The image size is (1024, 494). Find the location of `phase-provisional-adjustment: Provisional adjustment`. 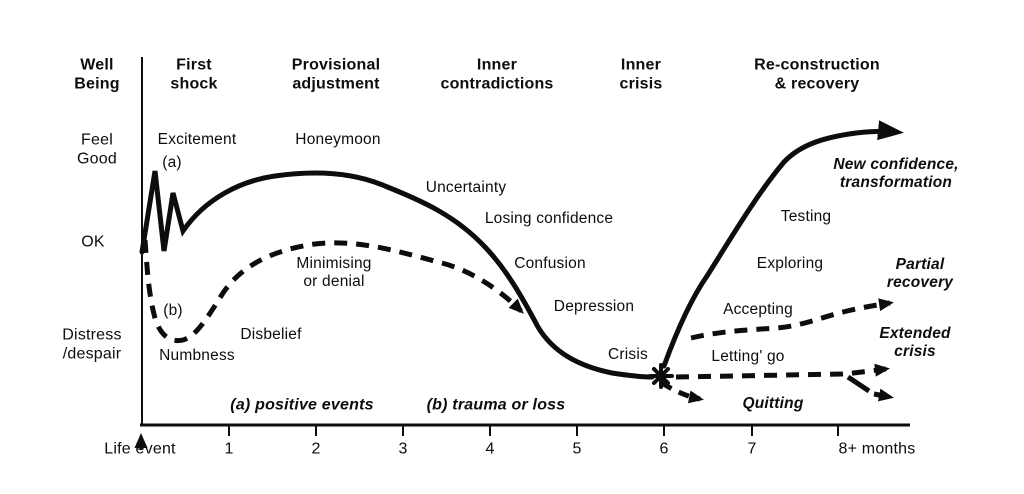

phase-provisional-adjustment: Provisional adjustment is located at coordinates (336, 74).